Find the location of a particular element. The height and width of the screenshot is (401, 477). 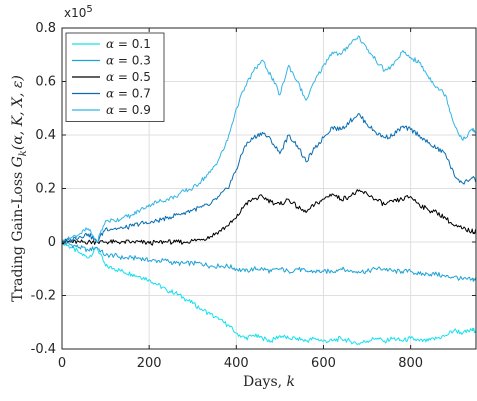

x-axis-title: Days, k is located at coordinates (269, 382).